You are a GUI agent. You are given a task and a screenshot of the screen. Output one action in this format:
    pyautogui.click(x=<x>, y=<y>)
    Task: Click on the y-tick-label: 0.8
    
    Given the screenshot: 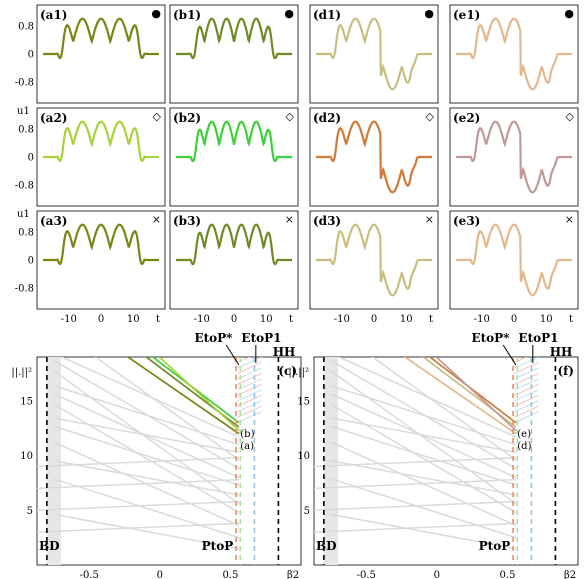 What is the action you would take?
    pyautogui.click(x=26, y=232)
    